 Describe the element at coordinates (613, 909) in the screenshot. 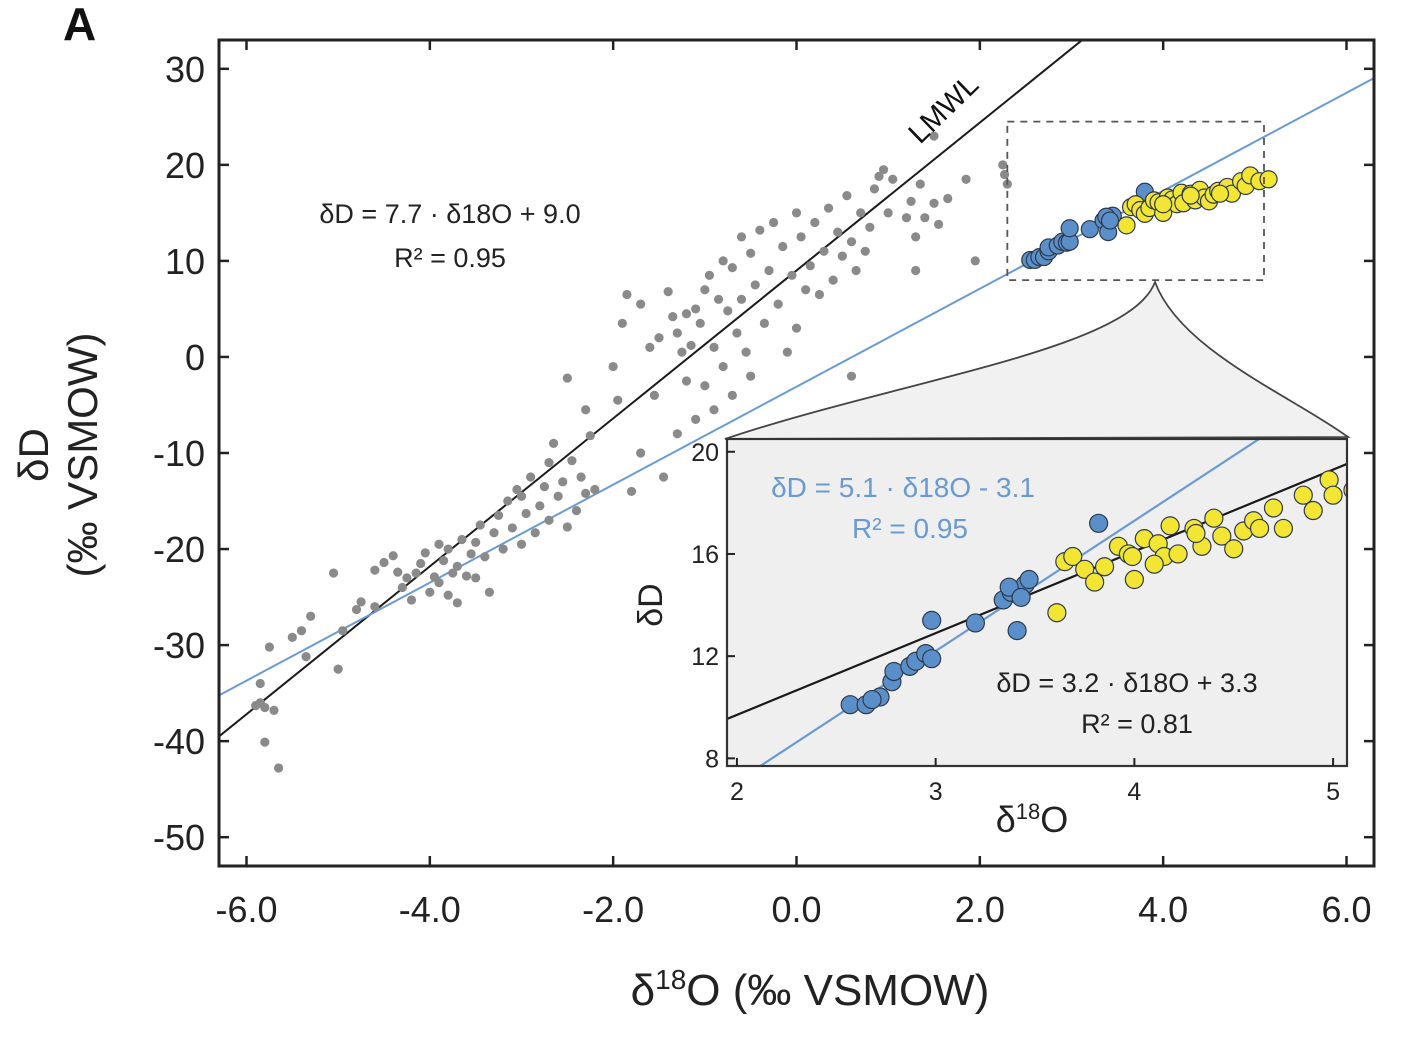

I see `main-x-tick-label-2: -2.0` at that location.